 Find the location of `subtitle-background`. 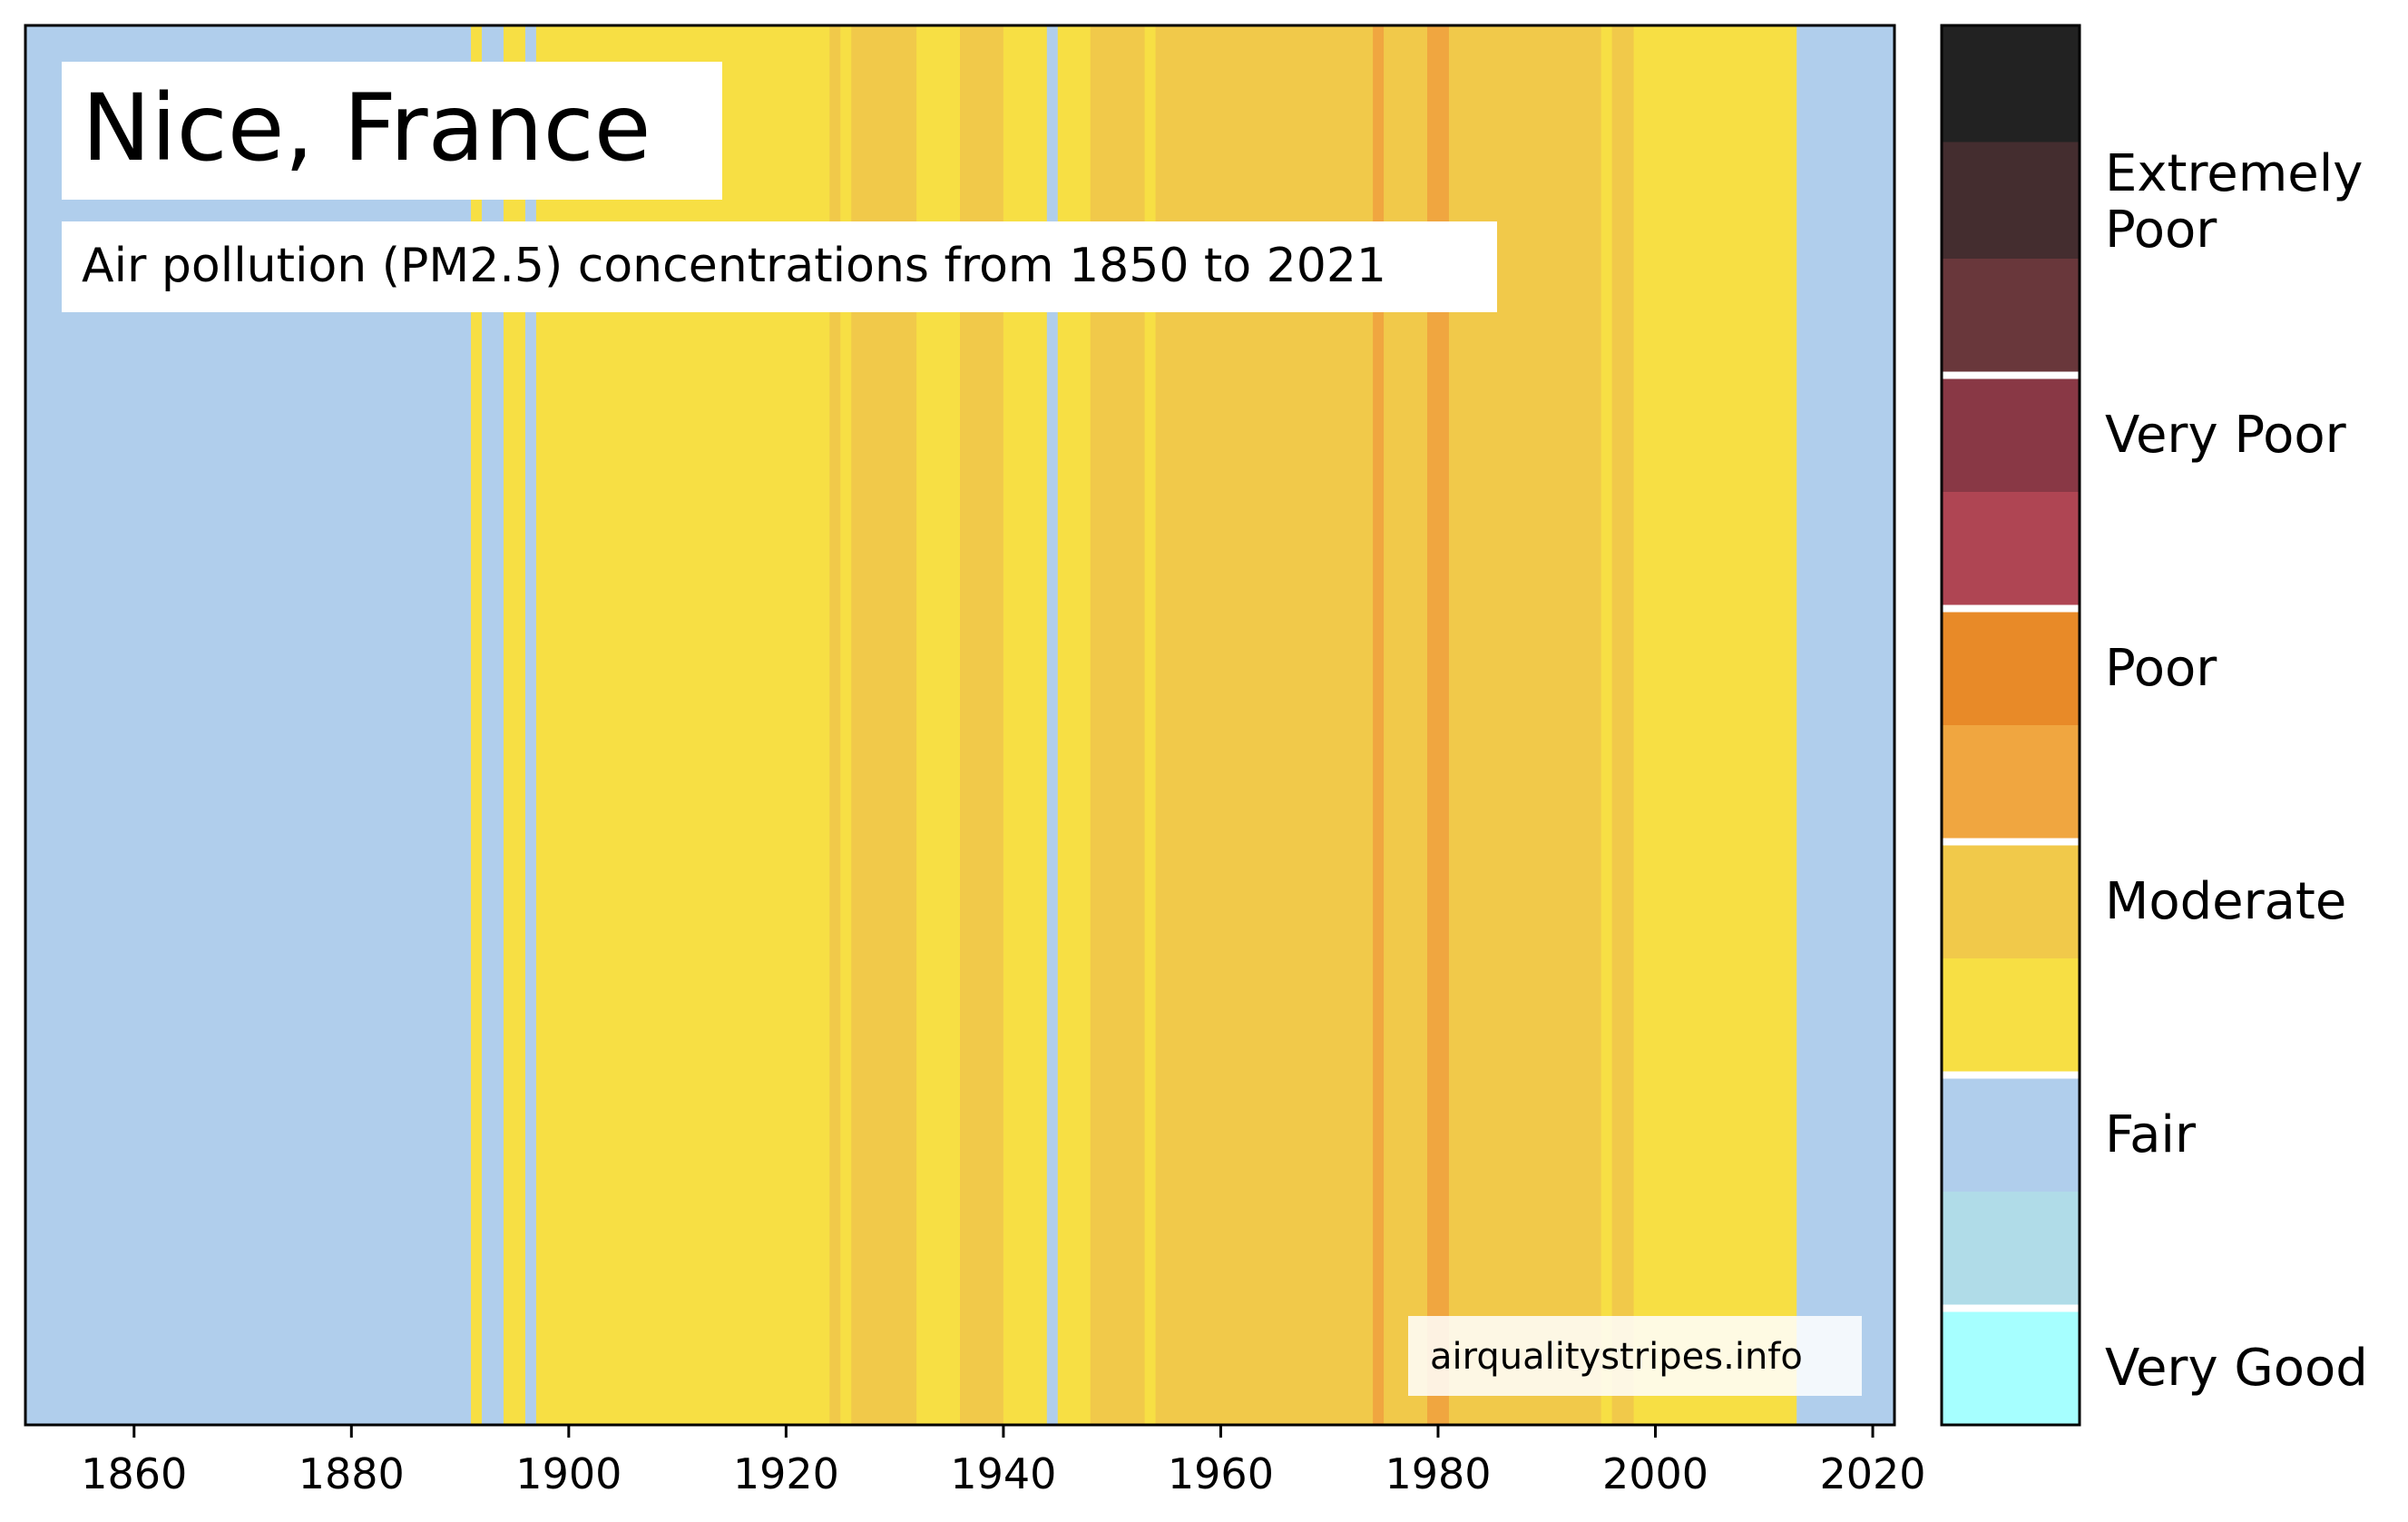

subtitle-background is located at coordinates (780, 266).